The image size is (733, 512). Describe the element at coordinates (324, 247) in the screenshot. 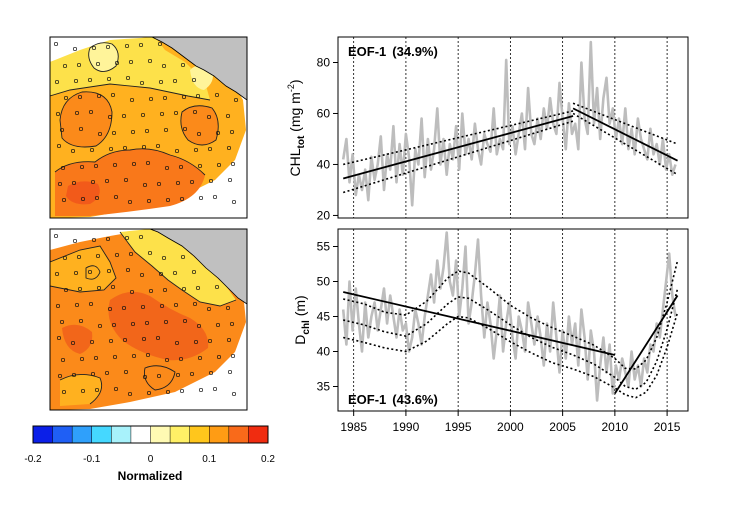

I see `chart-bottom-ytick-label: 55` at that location.